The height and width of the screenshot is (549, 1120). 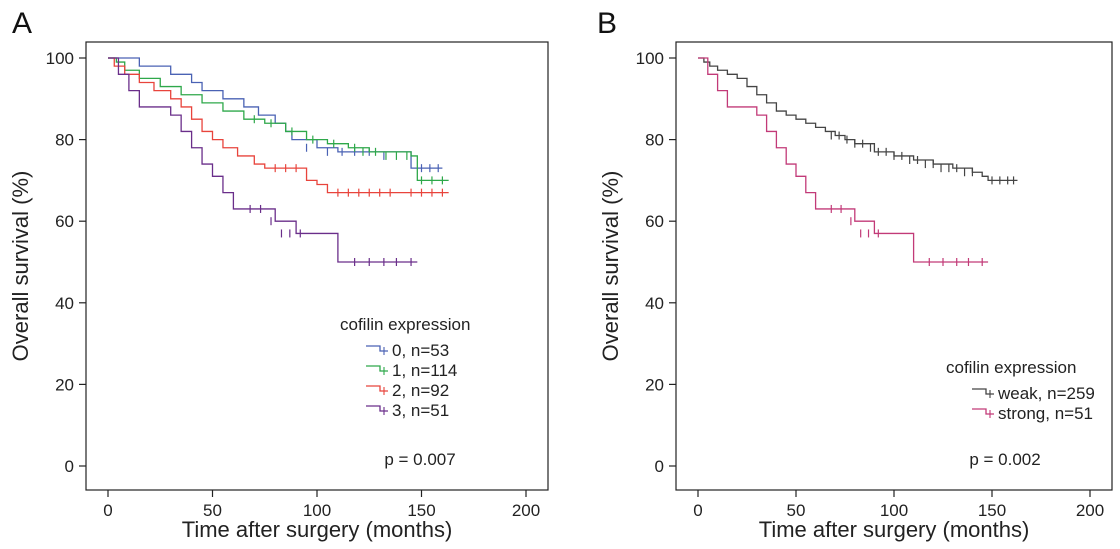 What do you see at coordinates (420, 410) in the screenshot?
I see `legend-entry: 3, n=51` at bounding box center [420, 410].